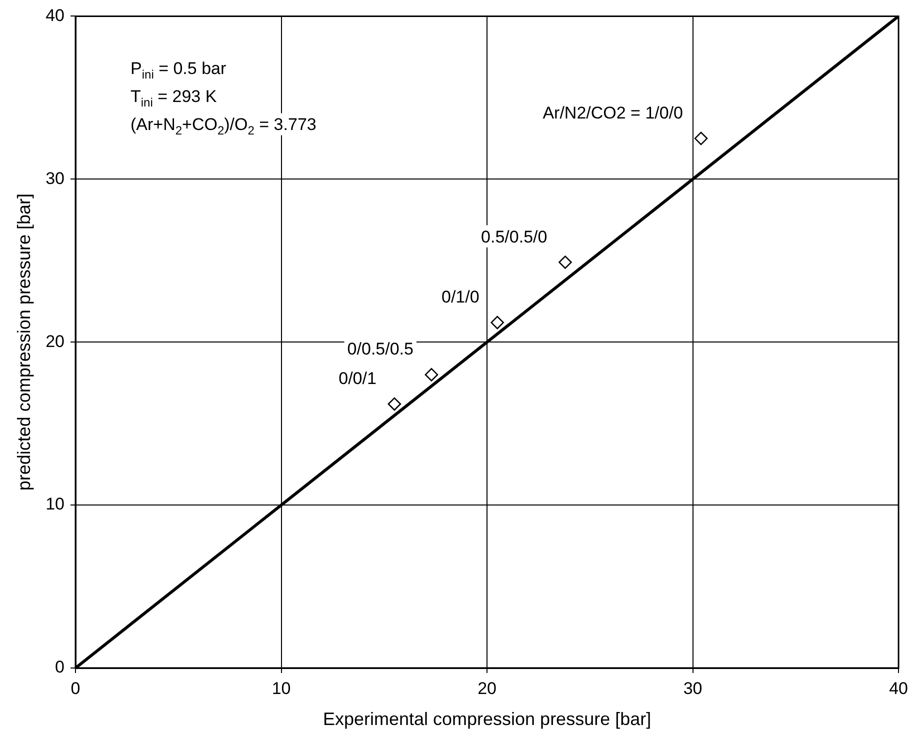 This screenshot has height=740, width=914. Describe the element at coordinates (60, 667) in the screenshot. I see `y-tick-label: 0` at that location.